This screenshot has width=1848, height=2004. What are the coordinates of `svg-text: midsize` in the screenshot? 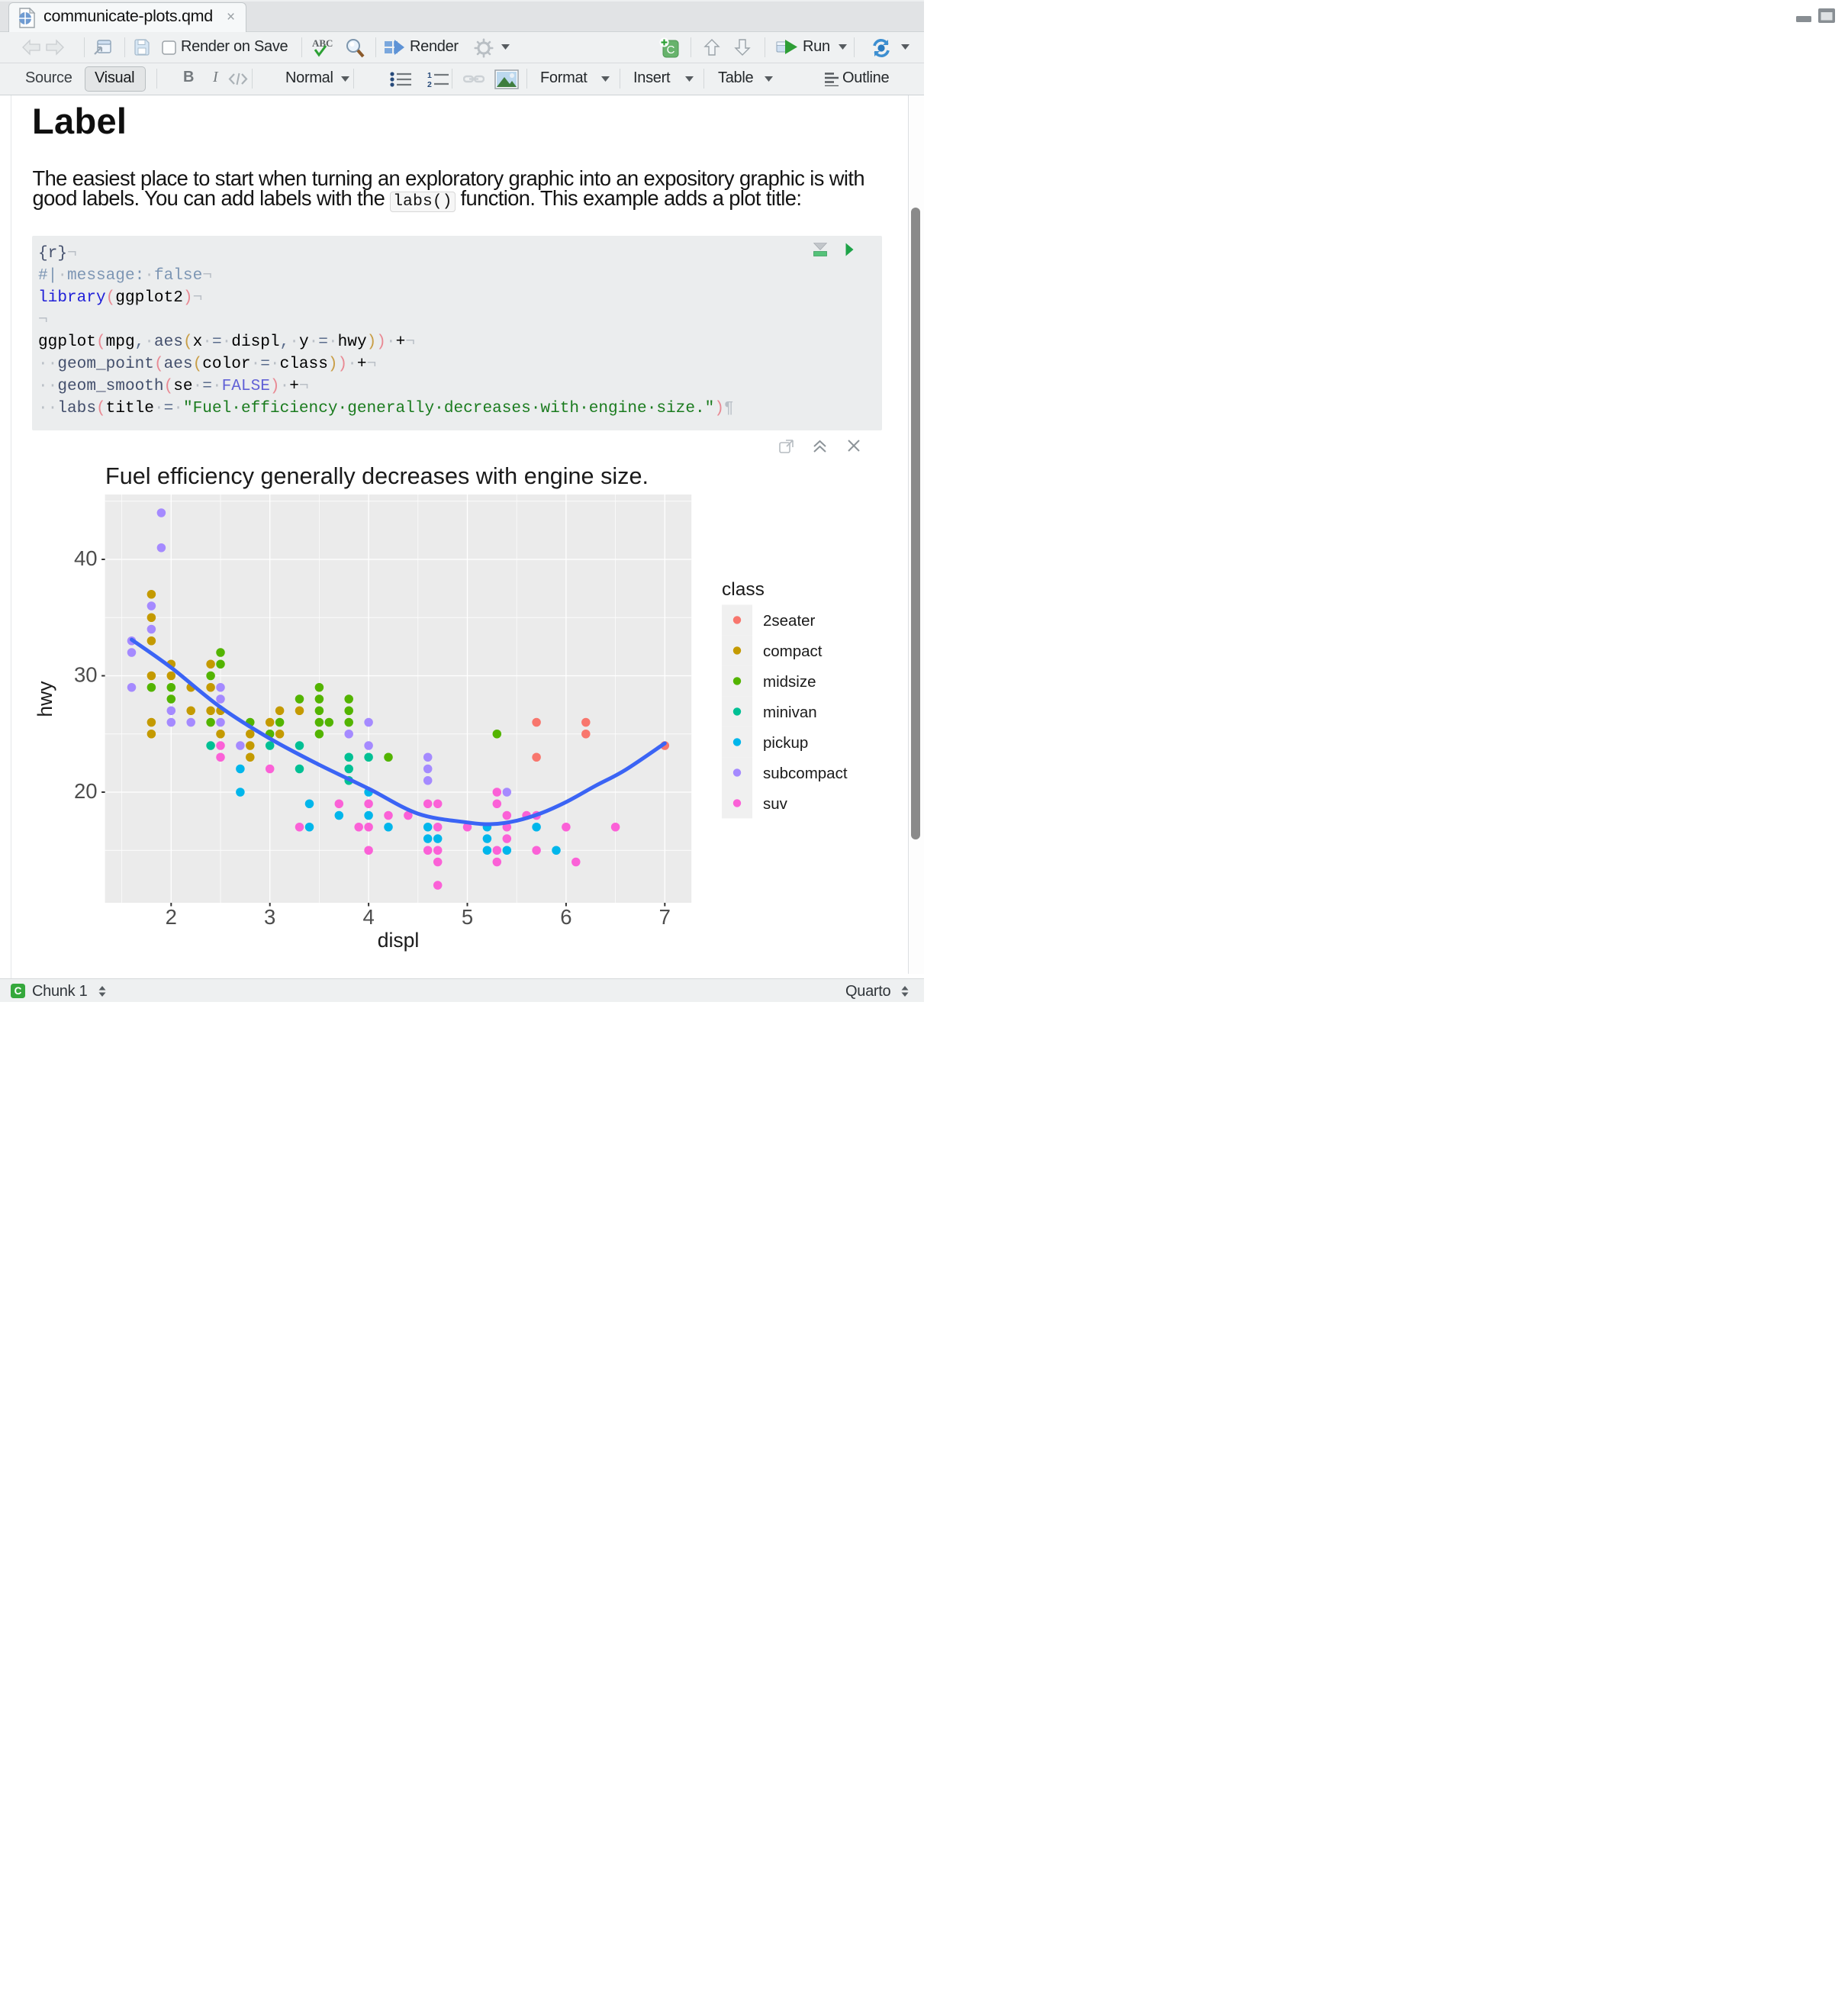 It's located at (789, 682).